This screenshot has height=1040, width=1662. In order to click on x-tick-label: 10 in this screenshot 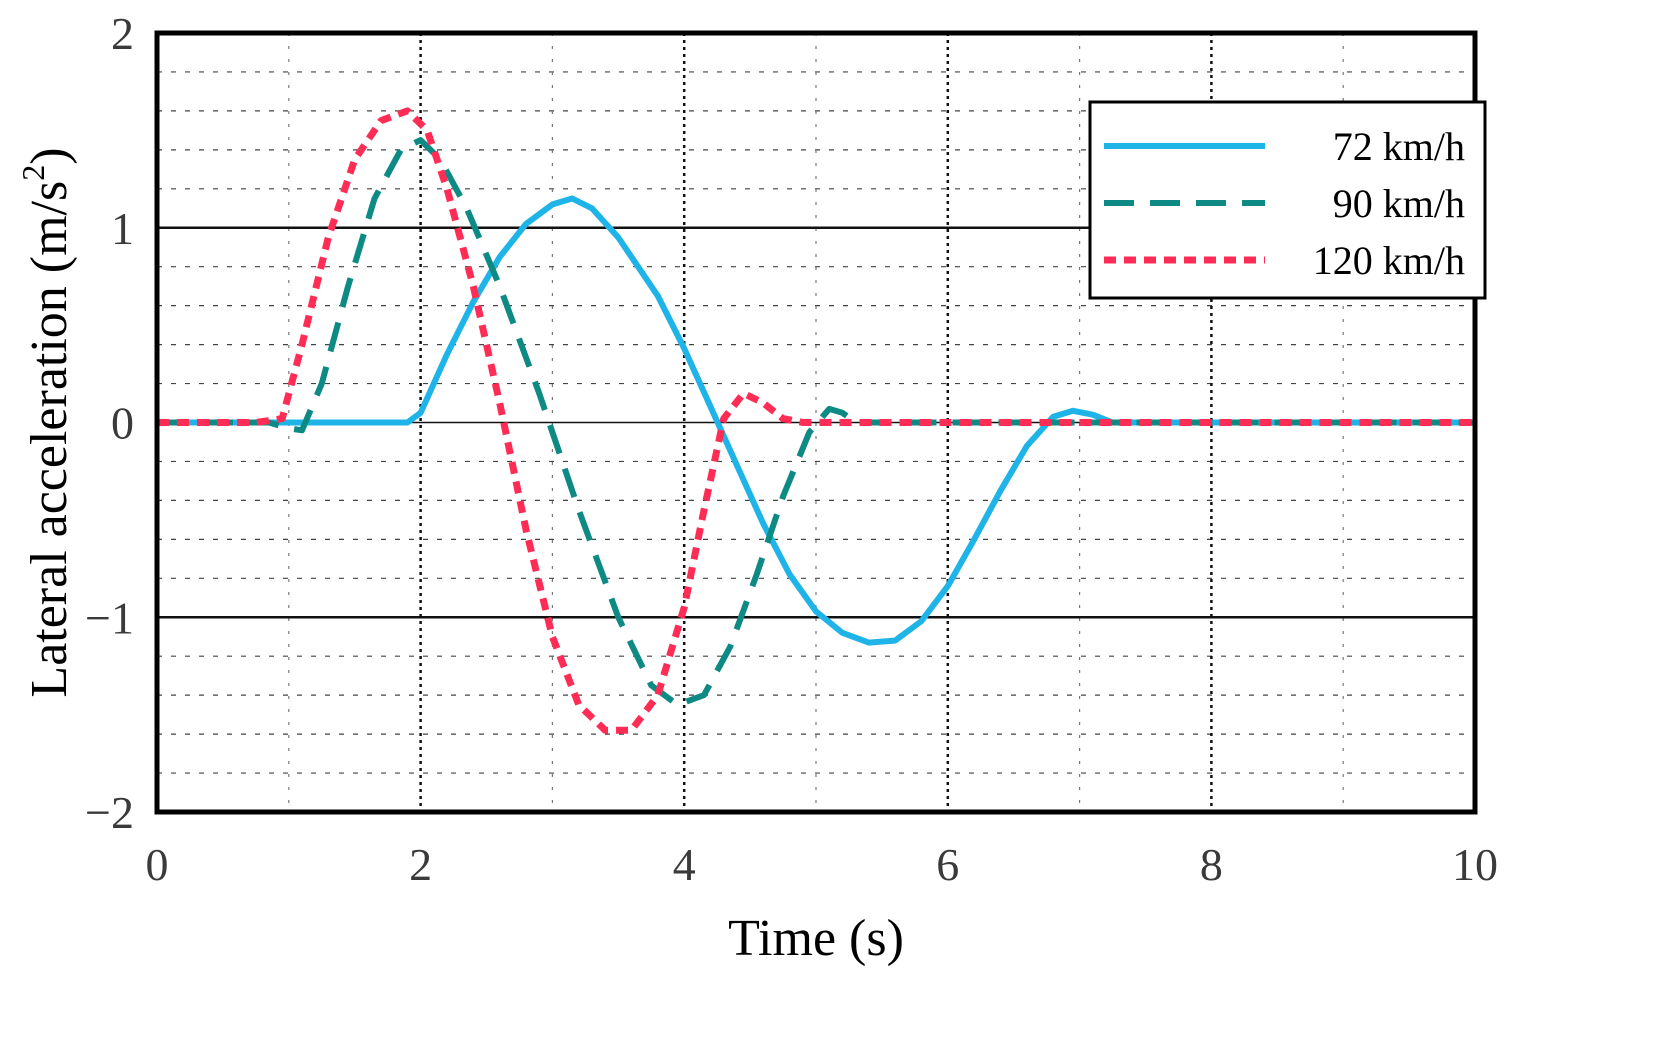, I will do `click(1475, 864)`.